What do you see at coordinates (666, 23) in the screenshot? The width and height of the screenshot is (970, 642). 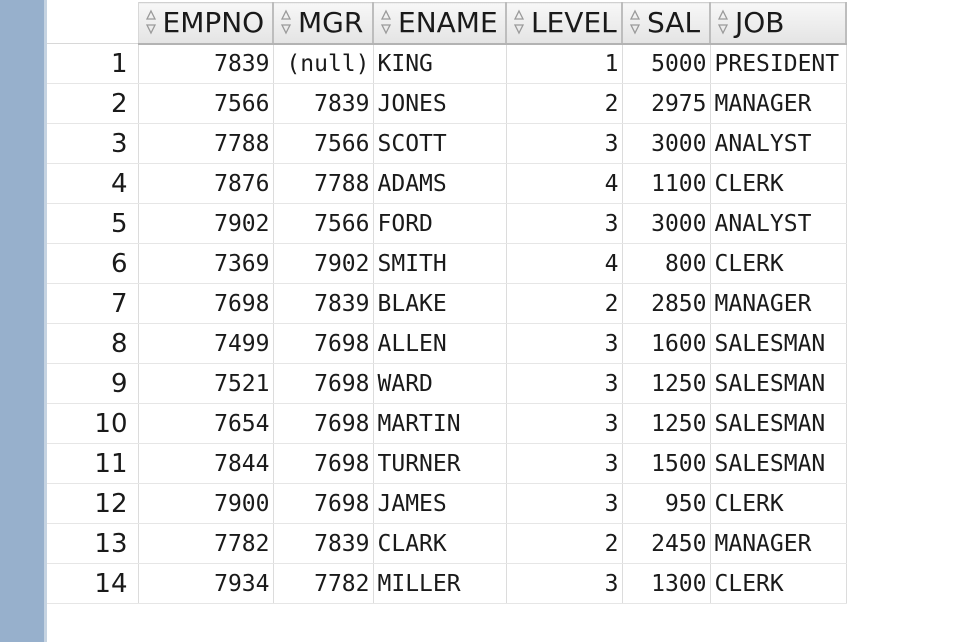 I see `column-header-sal: SAL` at bounding box center [666, 23].